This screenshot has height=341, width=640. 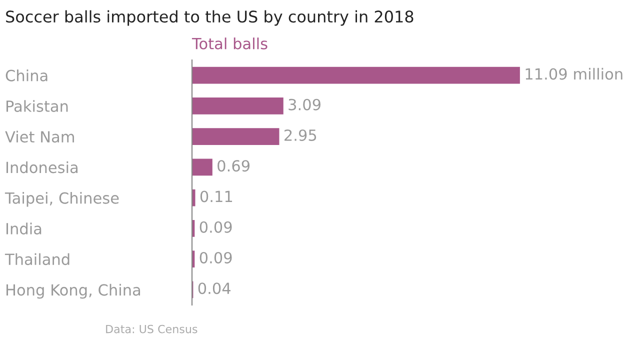 What do you see at coordinates (300, 135) in the screenshot?
I see `data-label: 2.95` at bounding box center [300, 135].